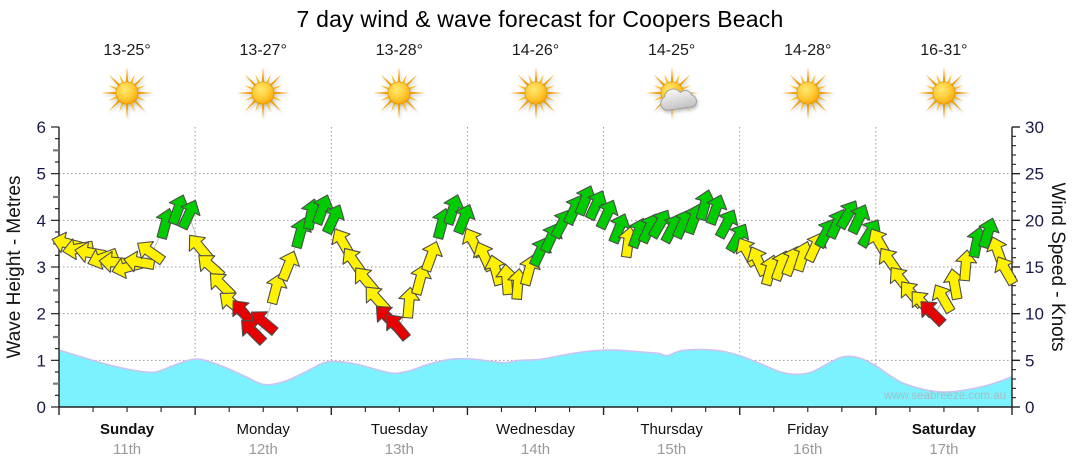  I want to click on day-label-friday: Friday 16th, so click(808, 439).